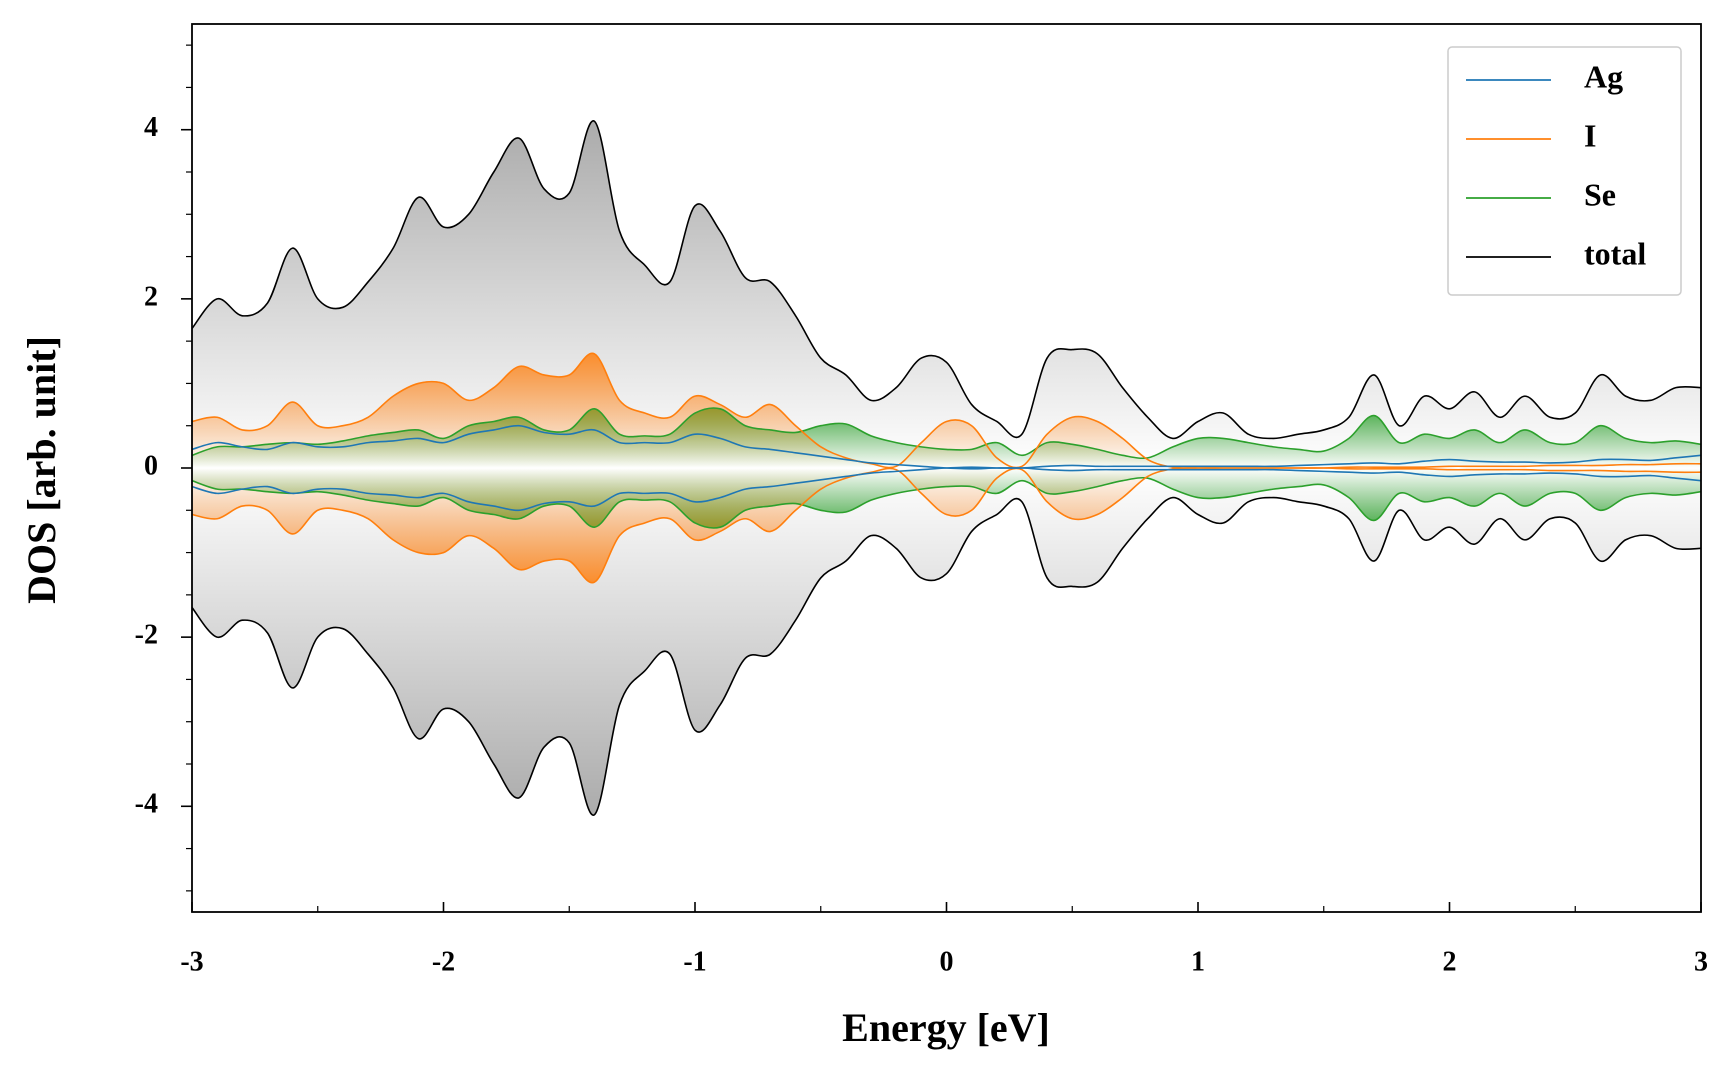 Image resolution: width=1728 pixels, height=1080 pixels. Describe the element at coordinates (946, 1027) in the screenshot. I see `x-axis-title: Energy [eV]` at that location.